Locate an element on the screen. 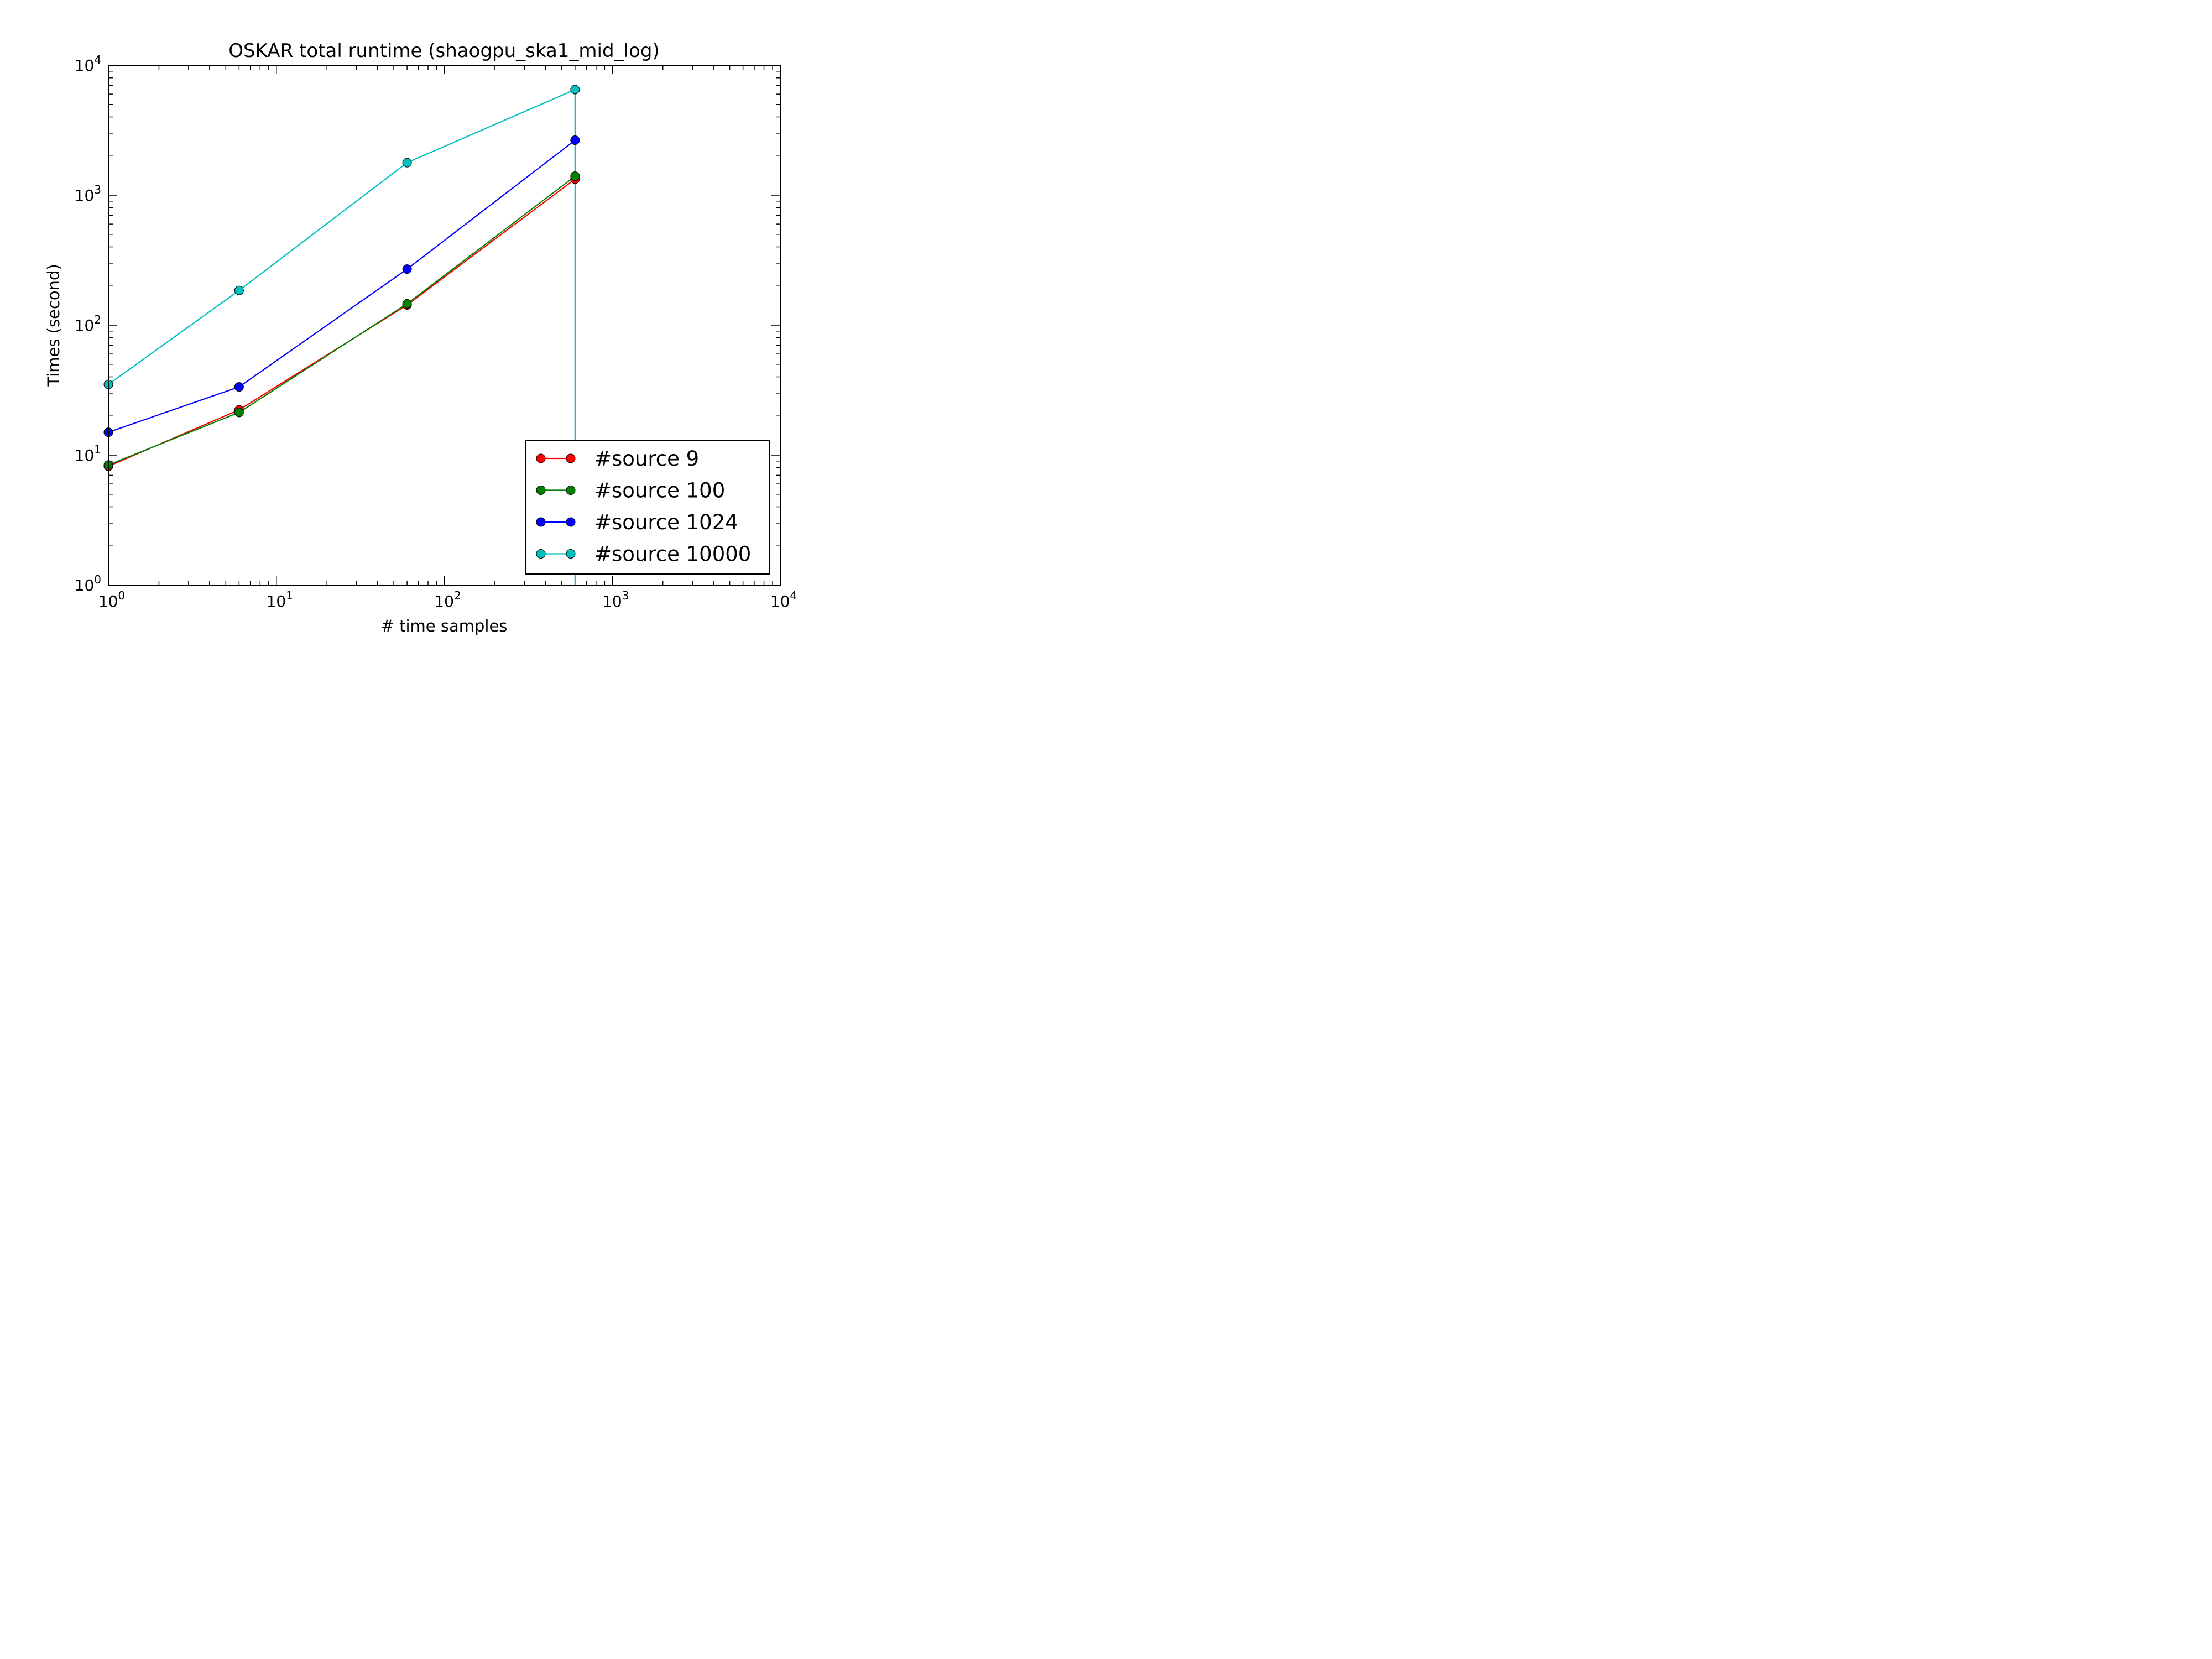  y-axis-label: Times (second) is located at coordinates (54, 326).